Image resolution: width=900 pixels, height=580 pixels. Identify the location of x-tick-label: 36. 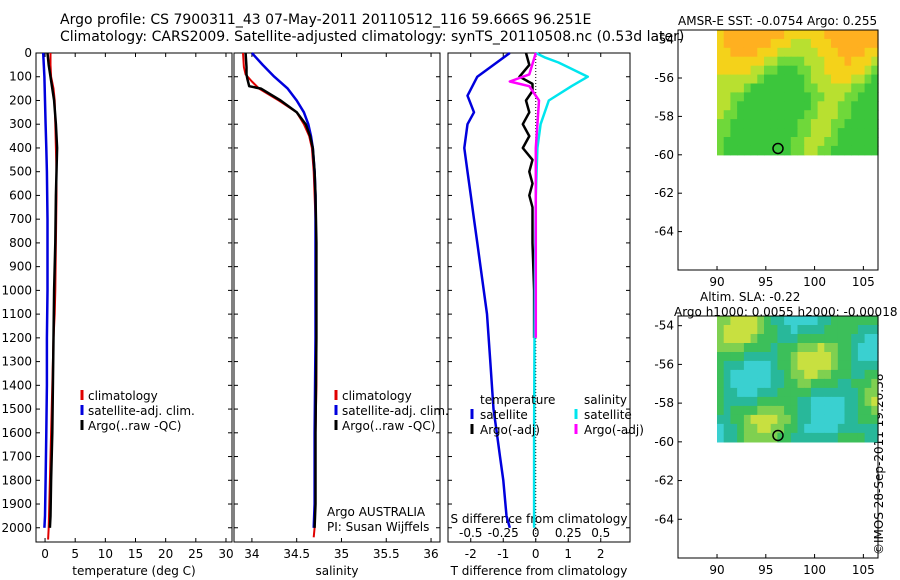
(430, 554).